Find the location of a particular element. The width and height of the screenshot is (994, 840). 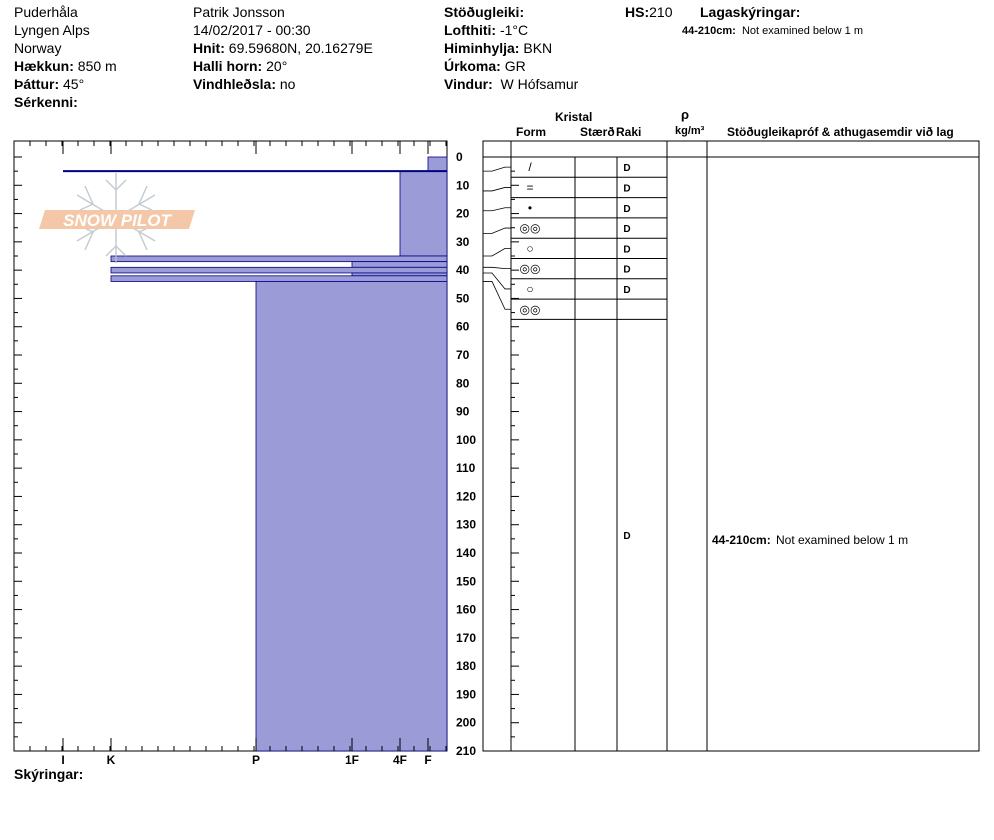

depth-label-200: 200 is located at coordinates (466, 723).